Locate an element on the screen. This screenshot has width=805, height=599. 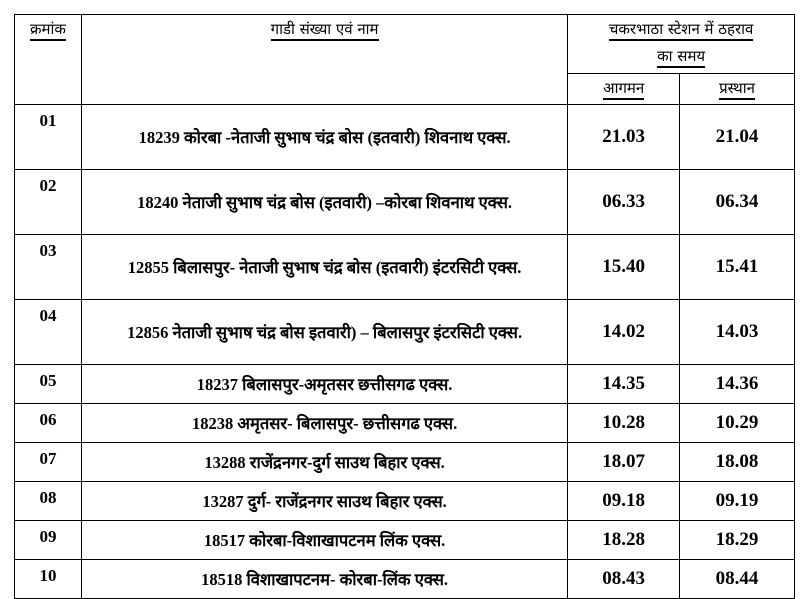
header-departure-label: प्रस्थान is located at coordinates (737, 89).